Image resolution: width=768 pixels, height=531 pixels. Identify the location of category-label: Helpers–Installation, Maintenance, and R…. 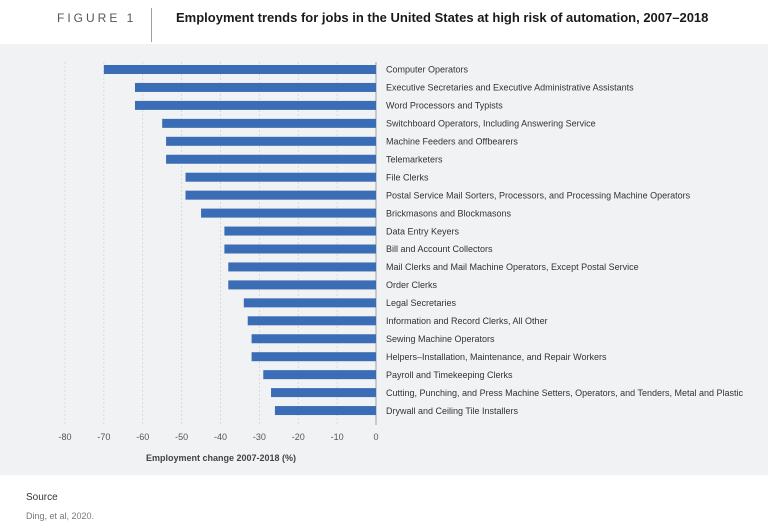
(496, 357).